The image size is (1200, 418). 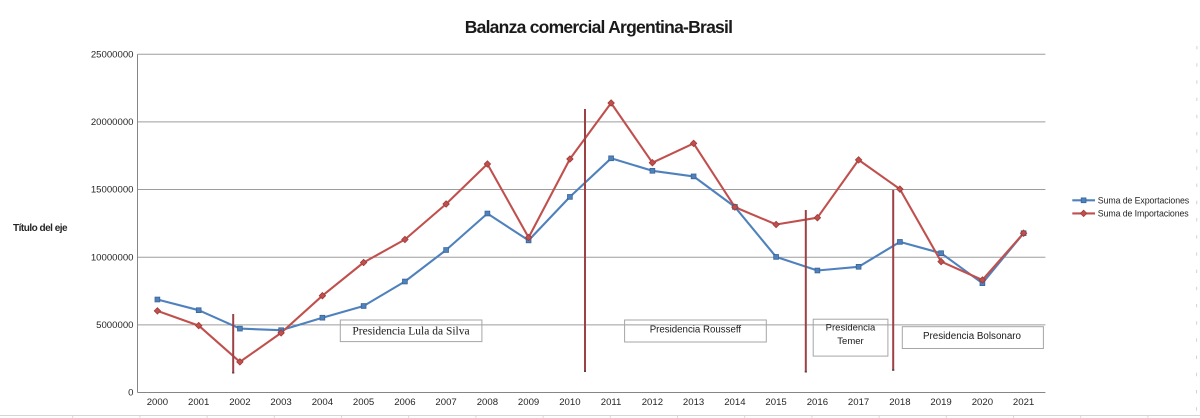 I want to click on svg-text: Presidencia, so click(x=851, y=328).